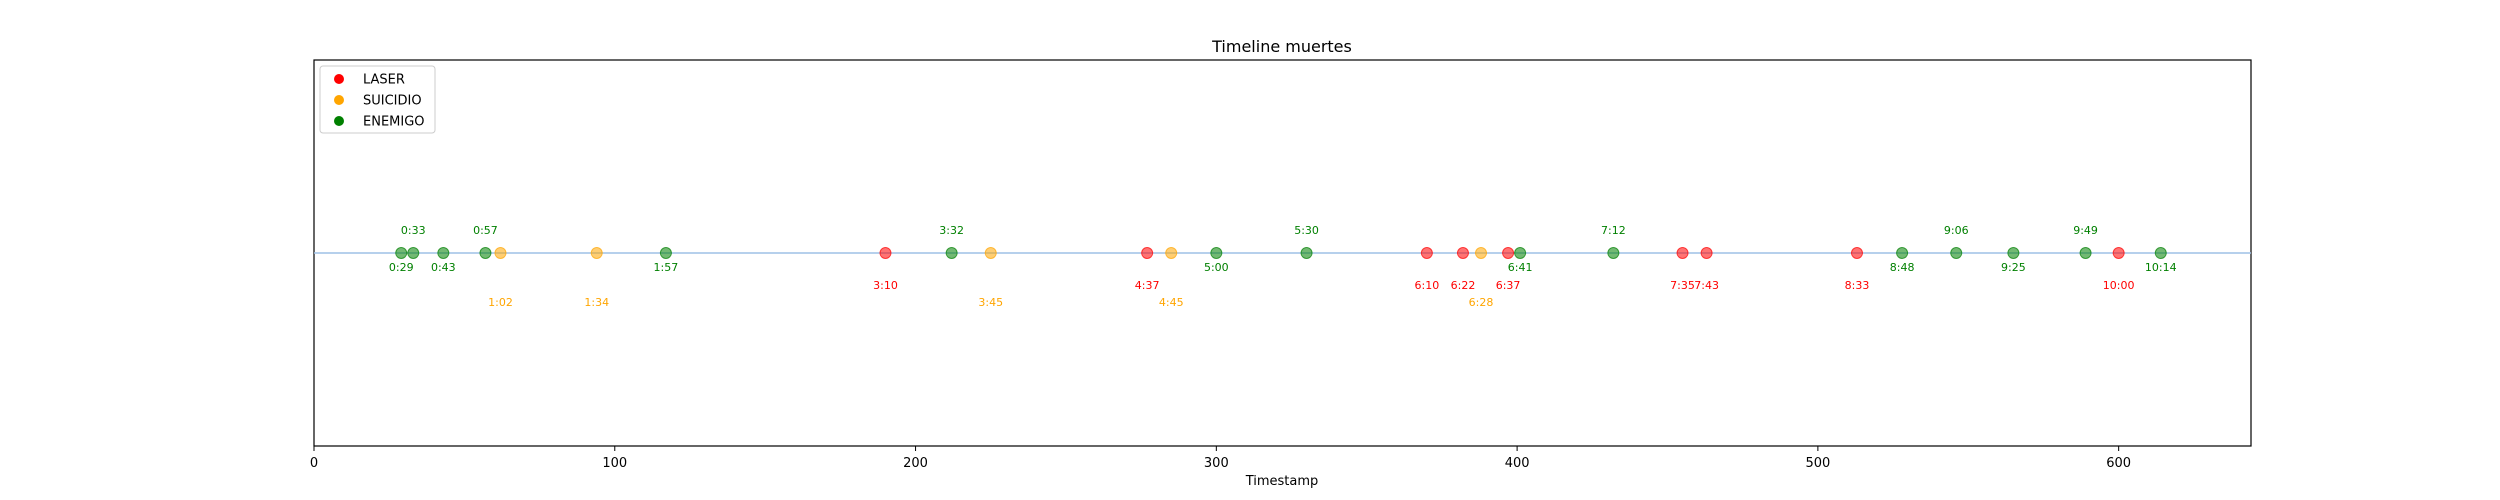 This screenshot has height=500, width=2500. I want to click on suicidio-data-label: 1:34, so click(596, 302).